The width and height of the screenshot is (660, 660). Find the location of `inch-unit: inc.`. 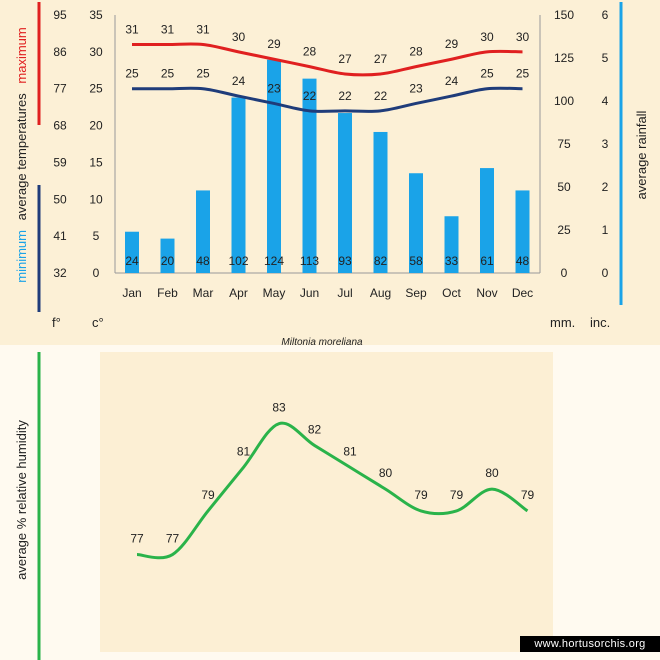

inch-unit: inc. is located at coordinates (600, 322).